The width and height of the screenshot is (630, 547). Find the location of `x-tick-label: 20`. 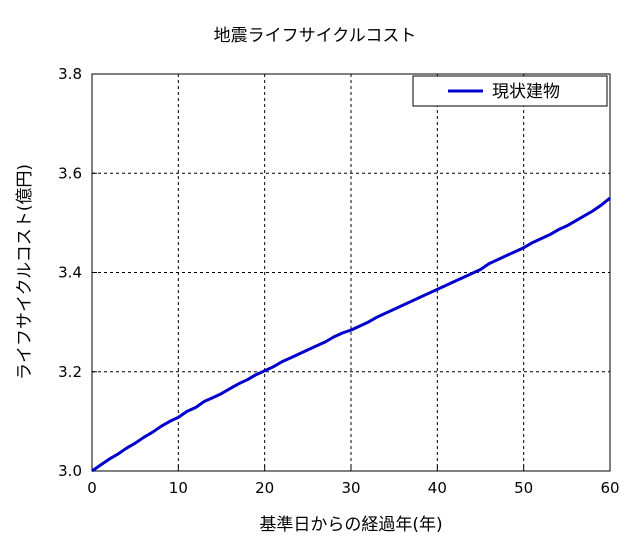

x-tick-label: 20 is located at coordinates (264, 488).